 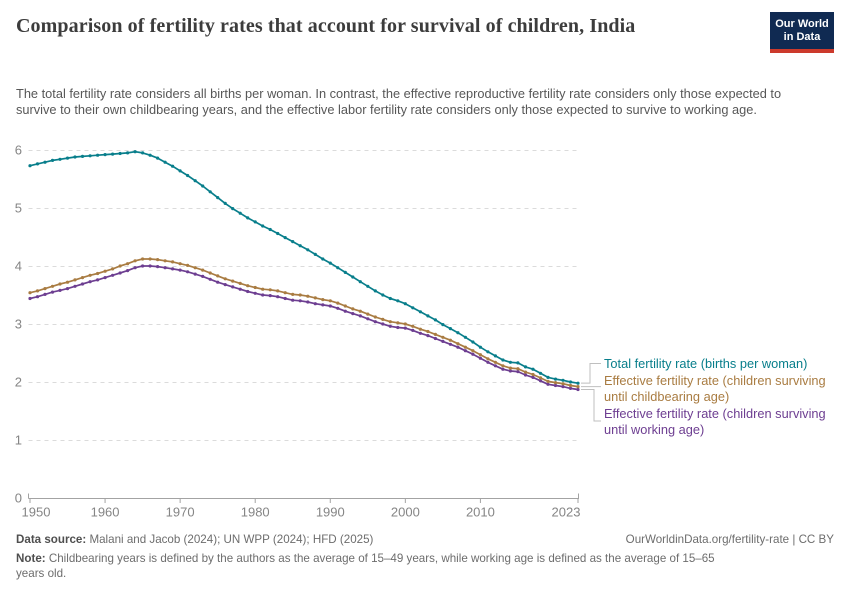 I want to click on y-axis-label: 0, so click(x=18, y=498).